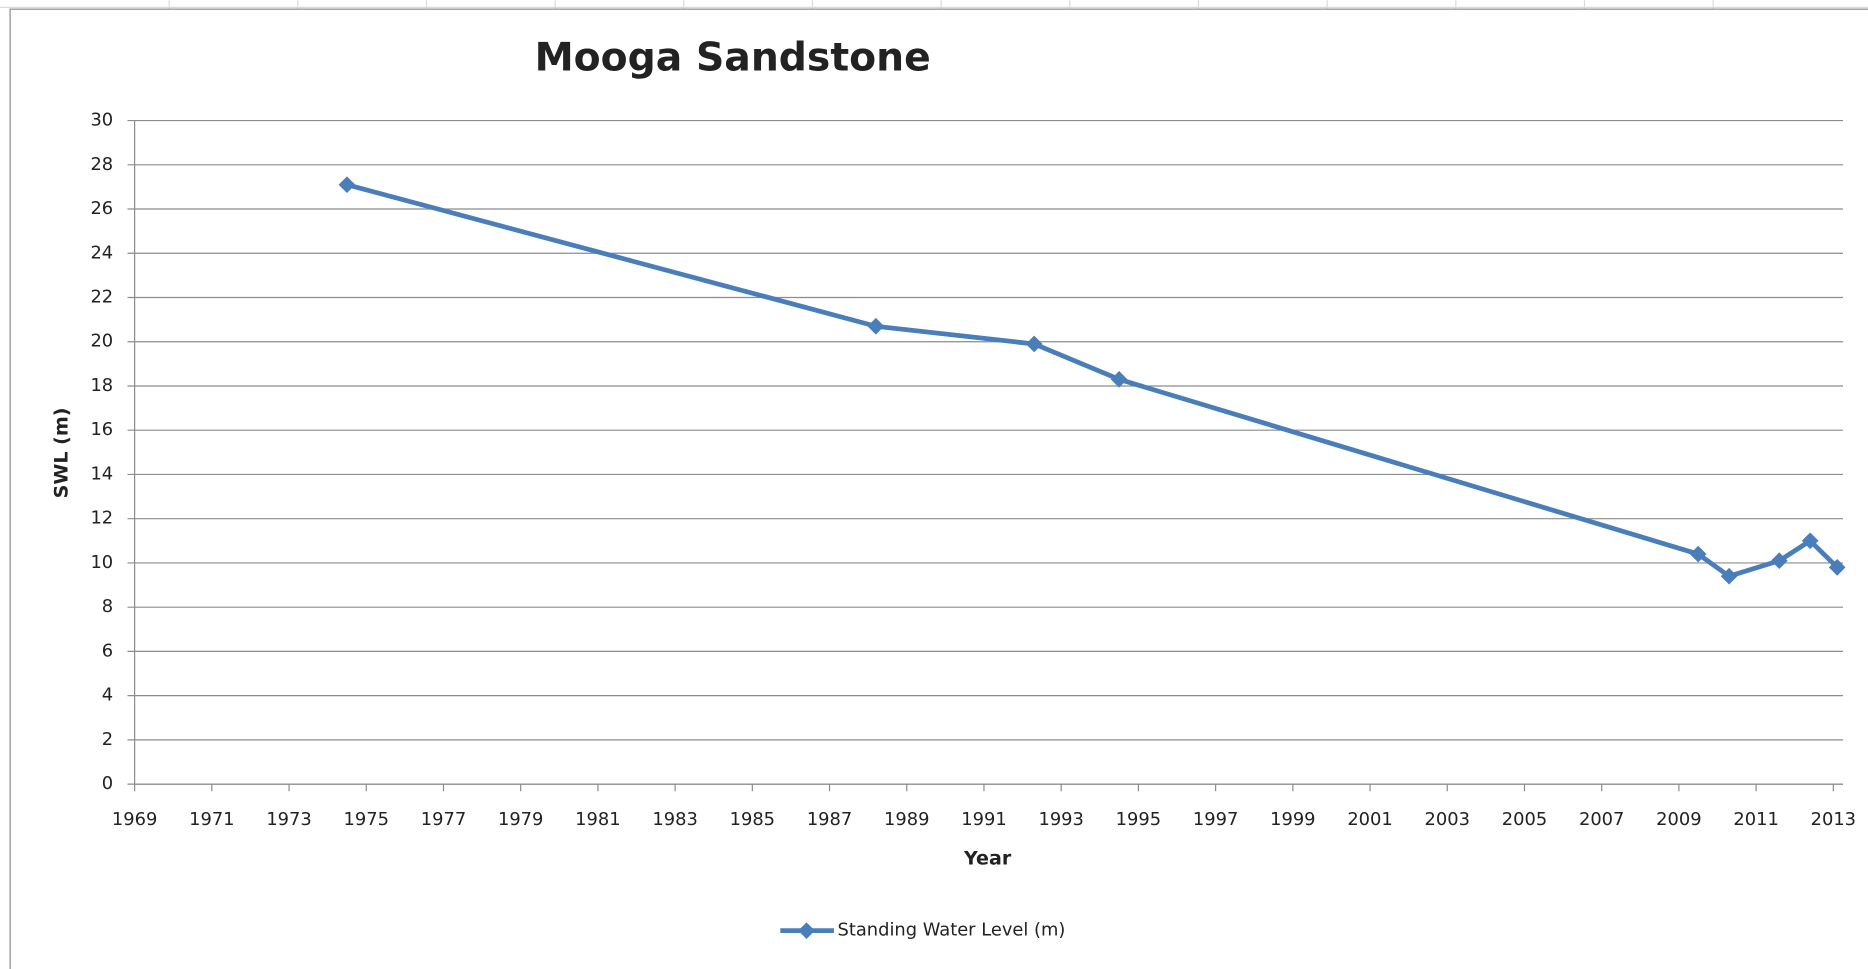 This screenshot has width=1868, height=969. I want to click on x-tick-label: 1979, so click(520, 819).